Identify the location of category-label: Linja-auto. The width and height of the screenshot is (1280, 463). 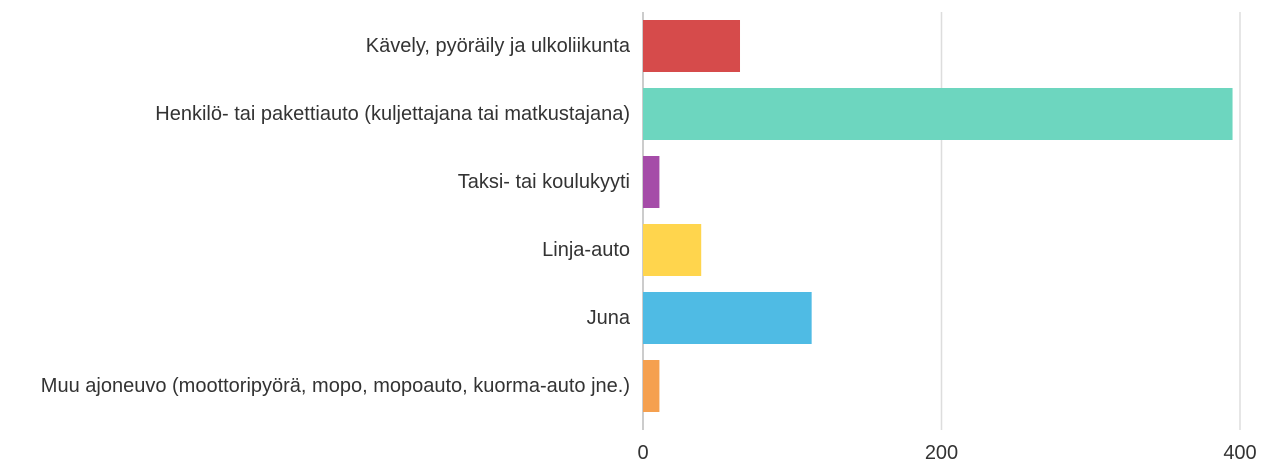
(586, 250).